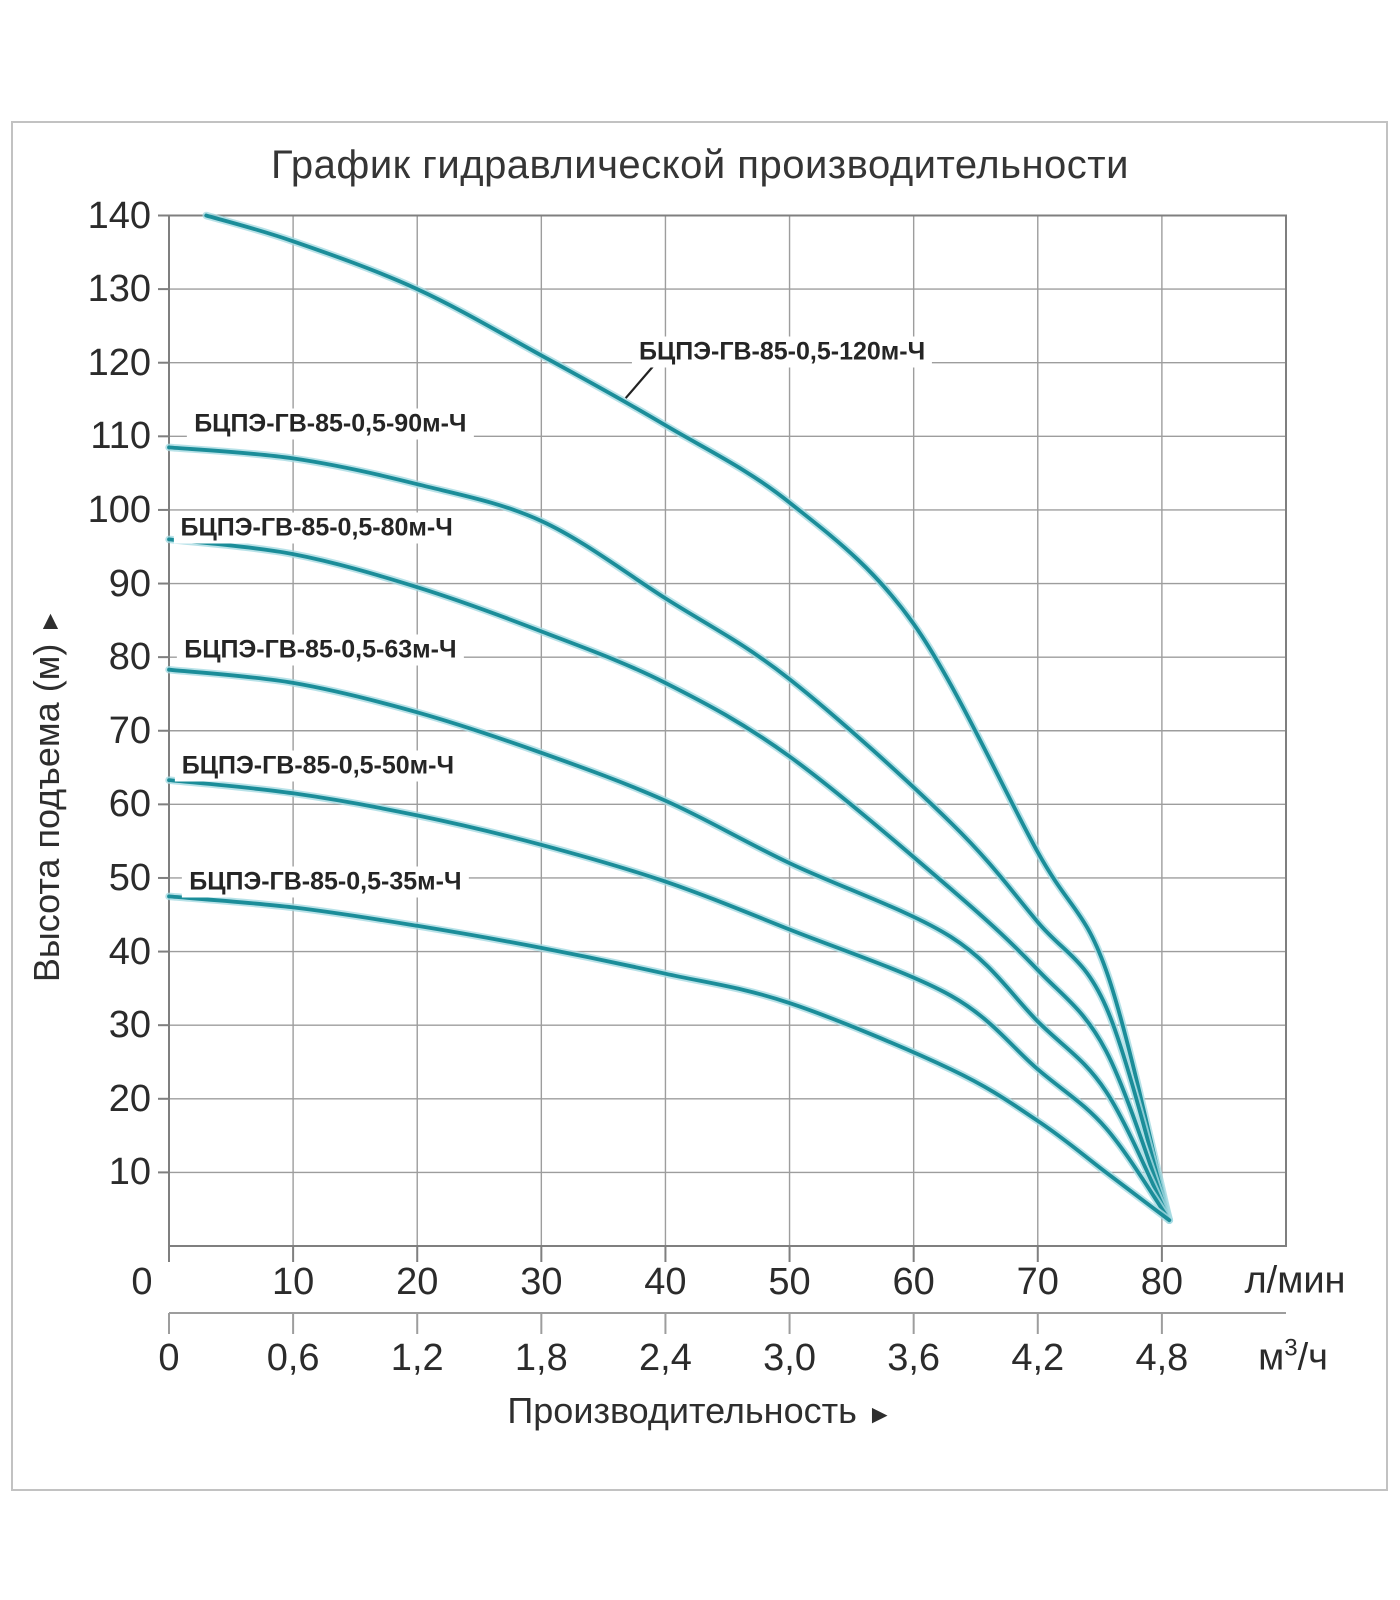 The width and height of the screenshot is (1400, 1600). Describe the element at coordinates (1038, 1358) in the screenshot. I see `x-tick-label-m3h: 4,2` at that location.